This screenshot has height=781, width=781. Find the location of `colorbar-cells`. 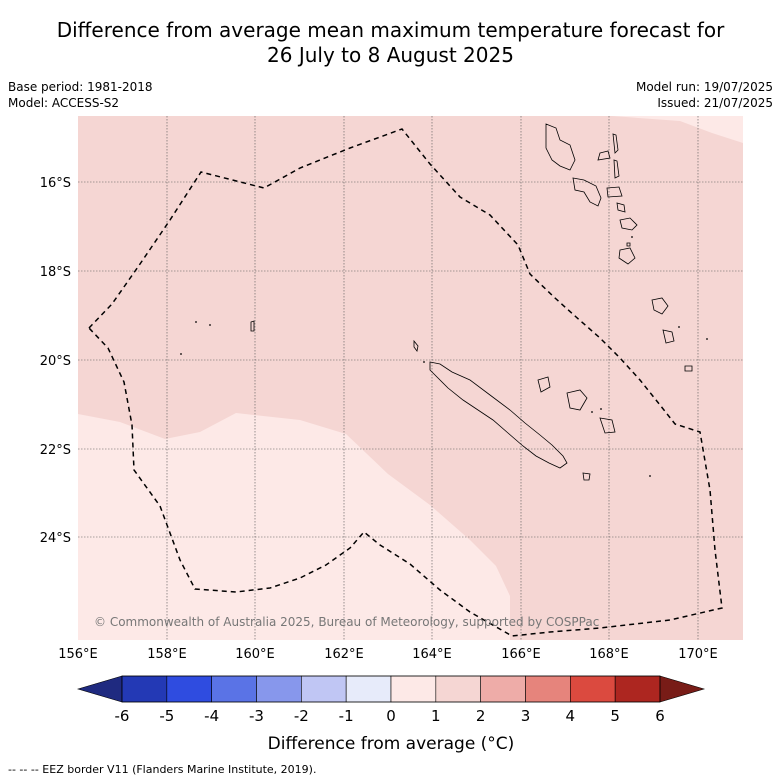

colorbar-cells is located at coordinates (391, 689).